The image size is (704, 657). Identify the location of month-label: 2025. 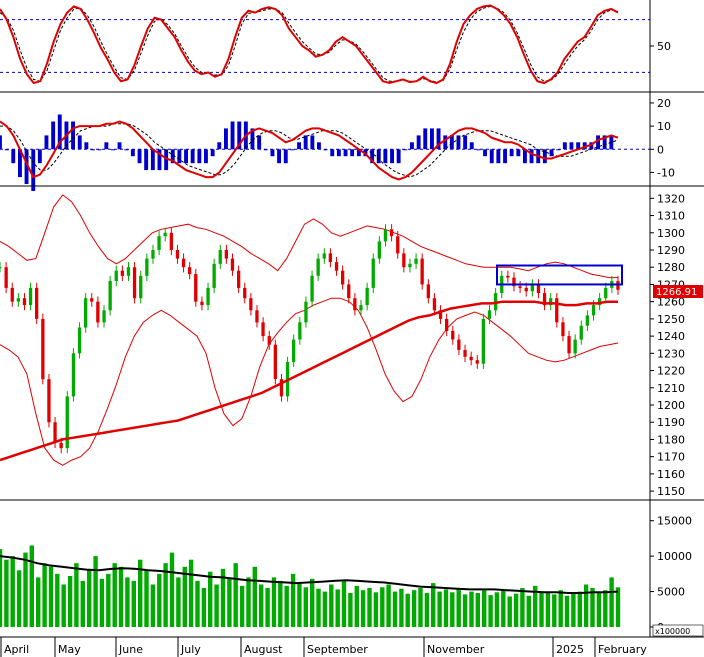
(570, 649).